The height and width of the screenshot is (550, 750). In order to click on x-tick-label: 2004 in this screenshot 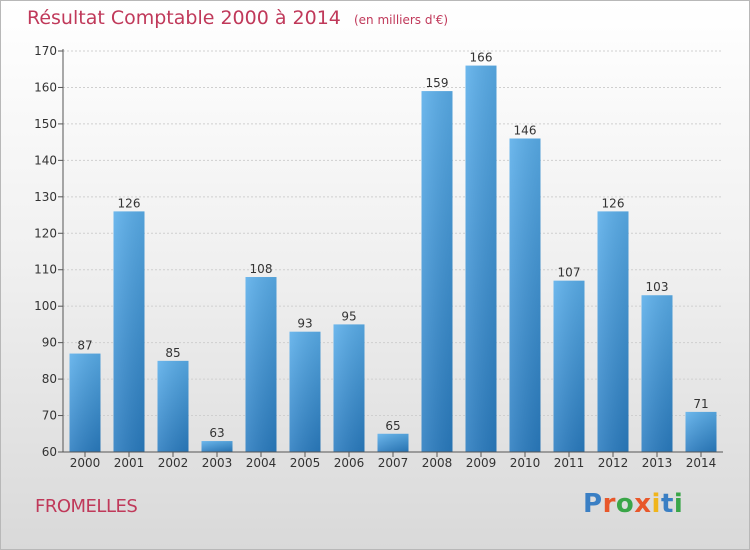, I will do `click(261, 463)`.